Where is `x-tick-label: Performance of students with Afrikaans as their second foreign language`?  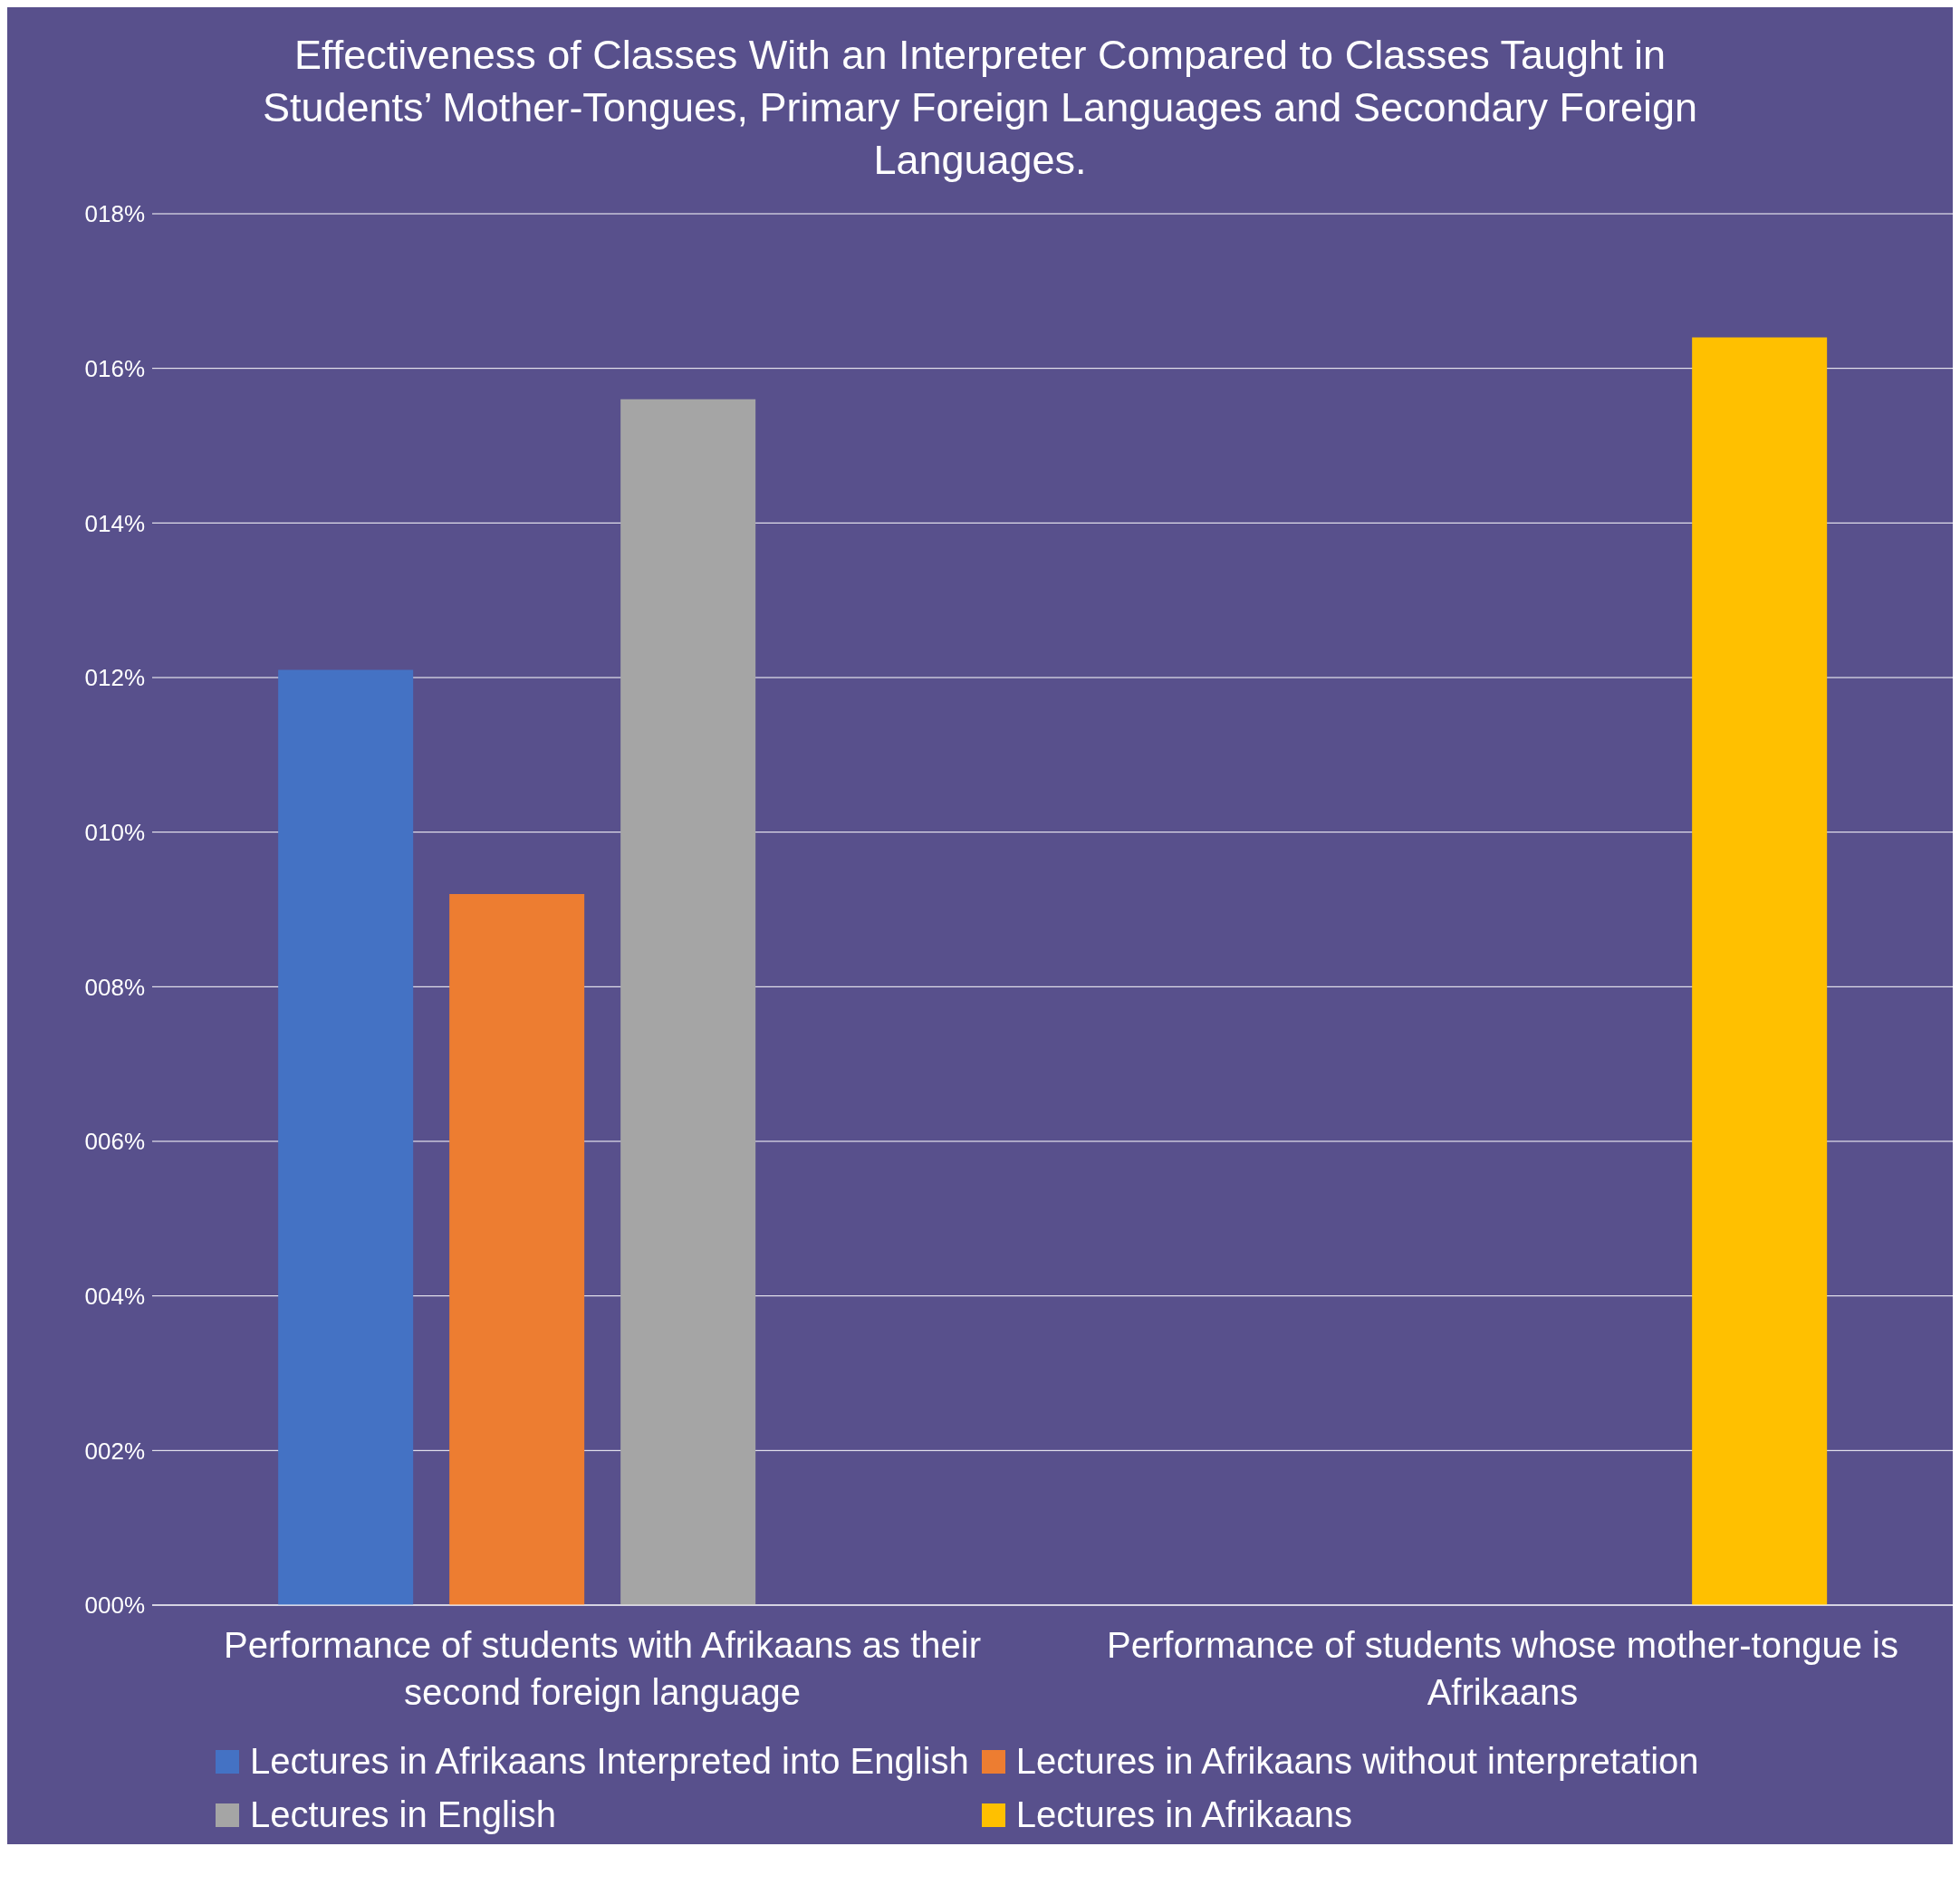
x-tick-label: Performance of students with Afrikaans as their second foreign language is located at coordinates (602, 1669).